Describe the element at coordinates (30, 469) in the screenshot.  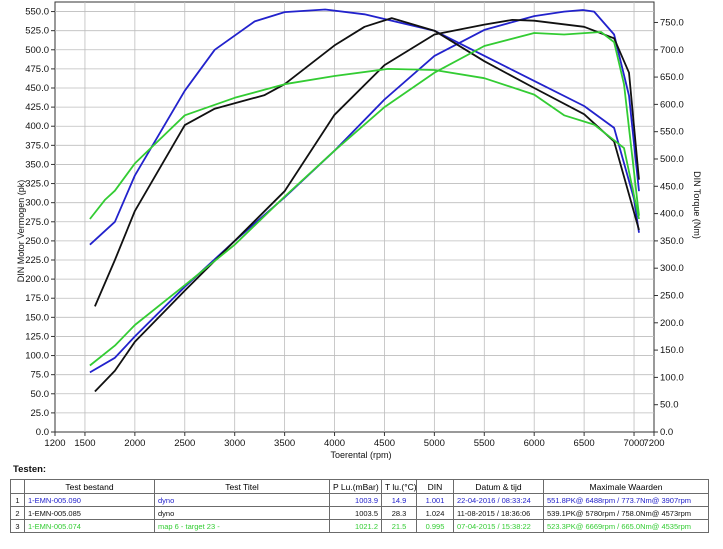
I see `tests-heading: Testen:` at that location.